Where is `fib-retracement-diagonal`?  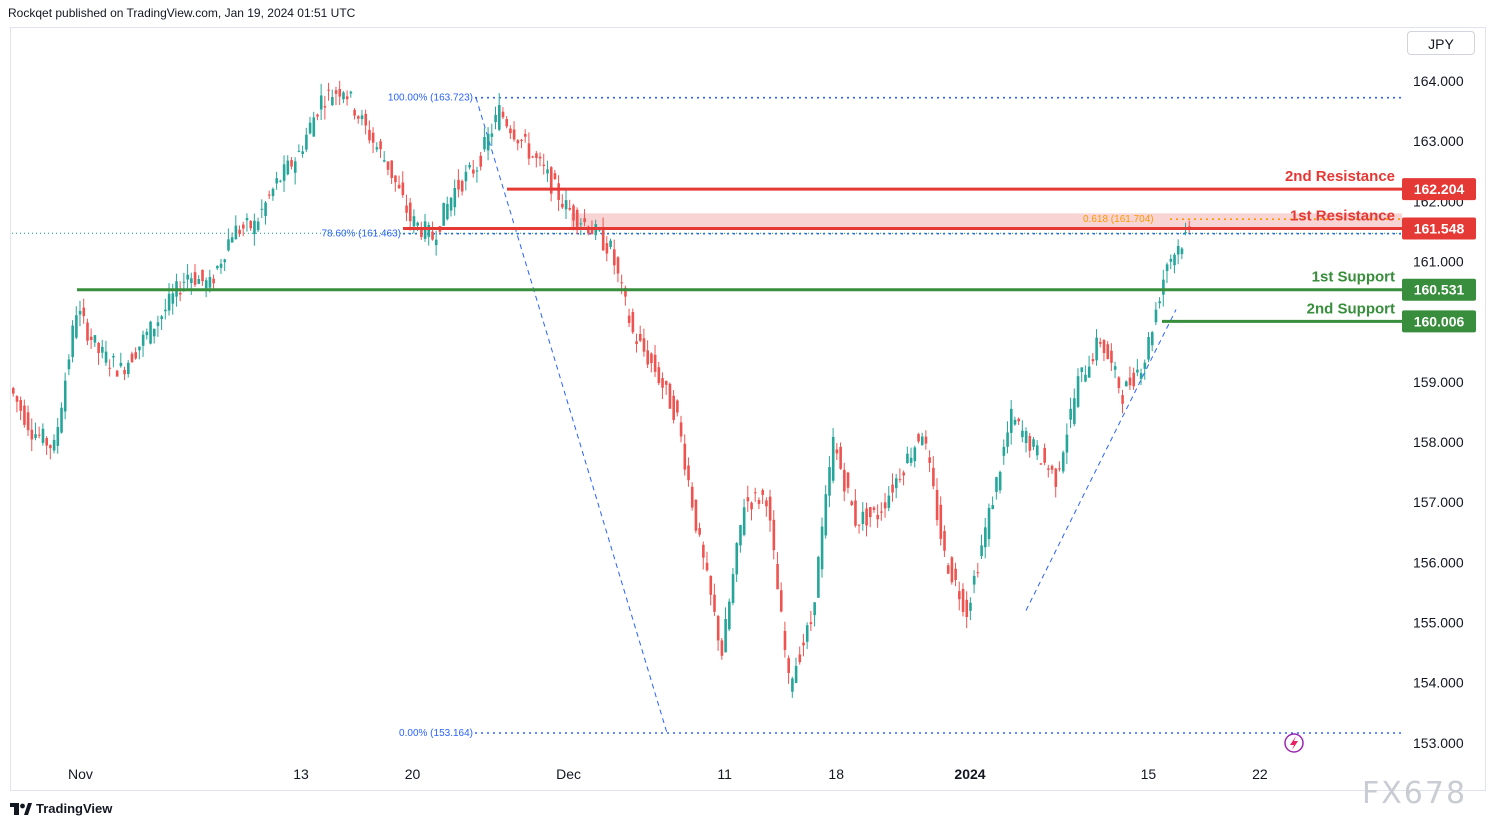
fib-retracement-diagonal is located at coordinates (571, 415).